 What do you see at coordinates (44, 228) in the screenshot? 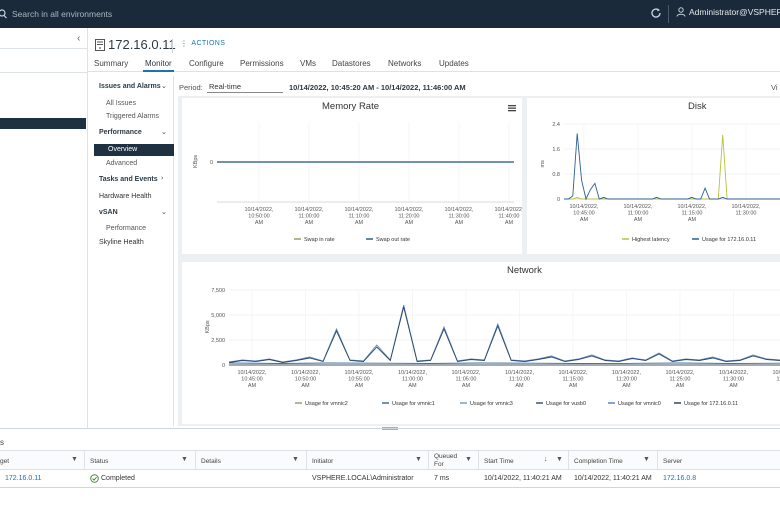
I see `inventory-tree: ‹` at bounding box center [44, 228].